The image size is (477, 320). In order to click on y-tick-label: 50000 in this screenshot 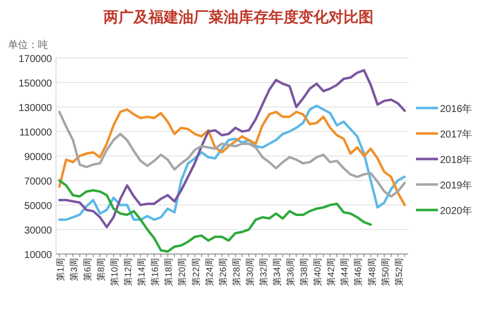, I will do `click(38, 206)`.